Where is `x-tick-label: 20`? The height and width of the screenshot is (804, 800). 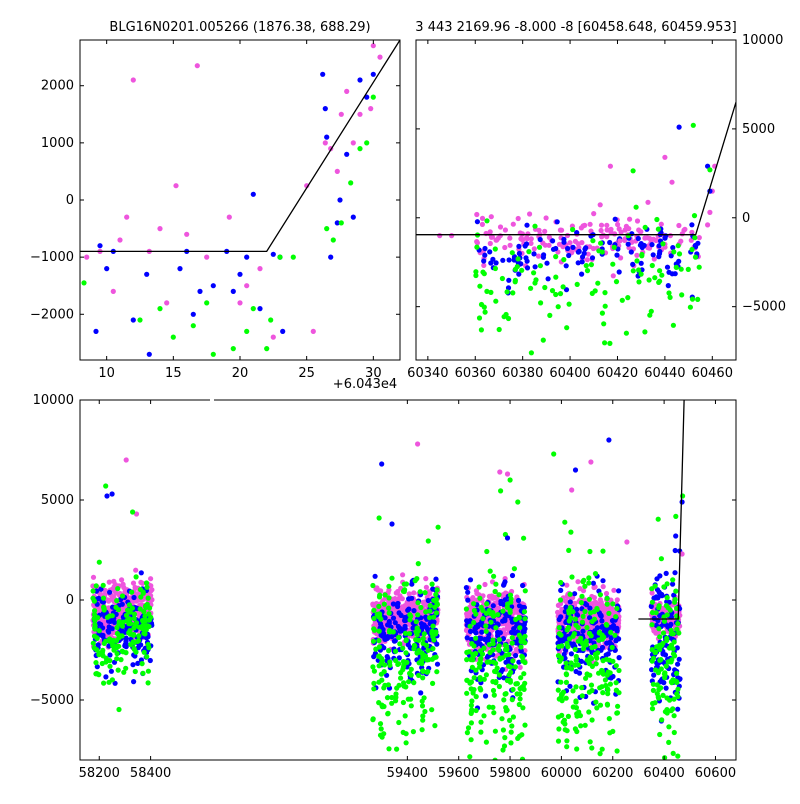 x-tick-label: 20 is located at coordinates (240, 373).